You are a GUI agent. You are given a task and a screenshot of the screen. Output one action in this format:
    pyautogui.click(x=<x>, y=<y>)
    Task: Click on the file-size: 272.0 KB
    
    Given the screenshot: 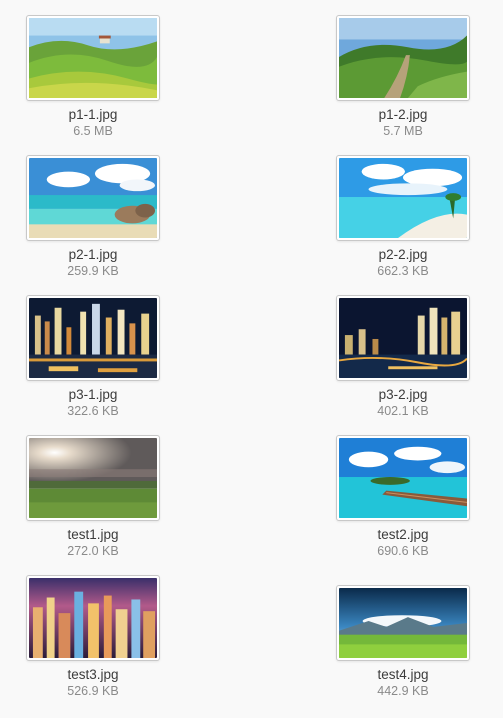 What is the action you would take?
    pyautogui.click(x=93, y=551)
    